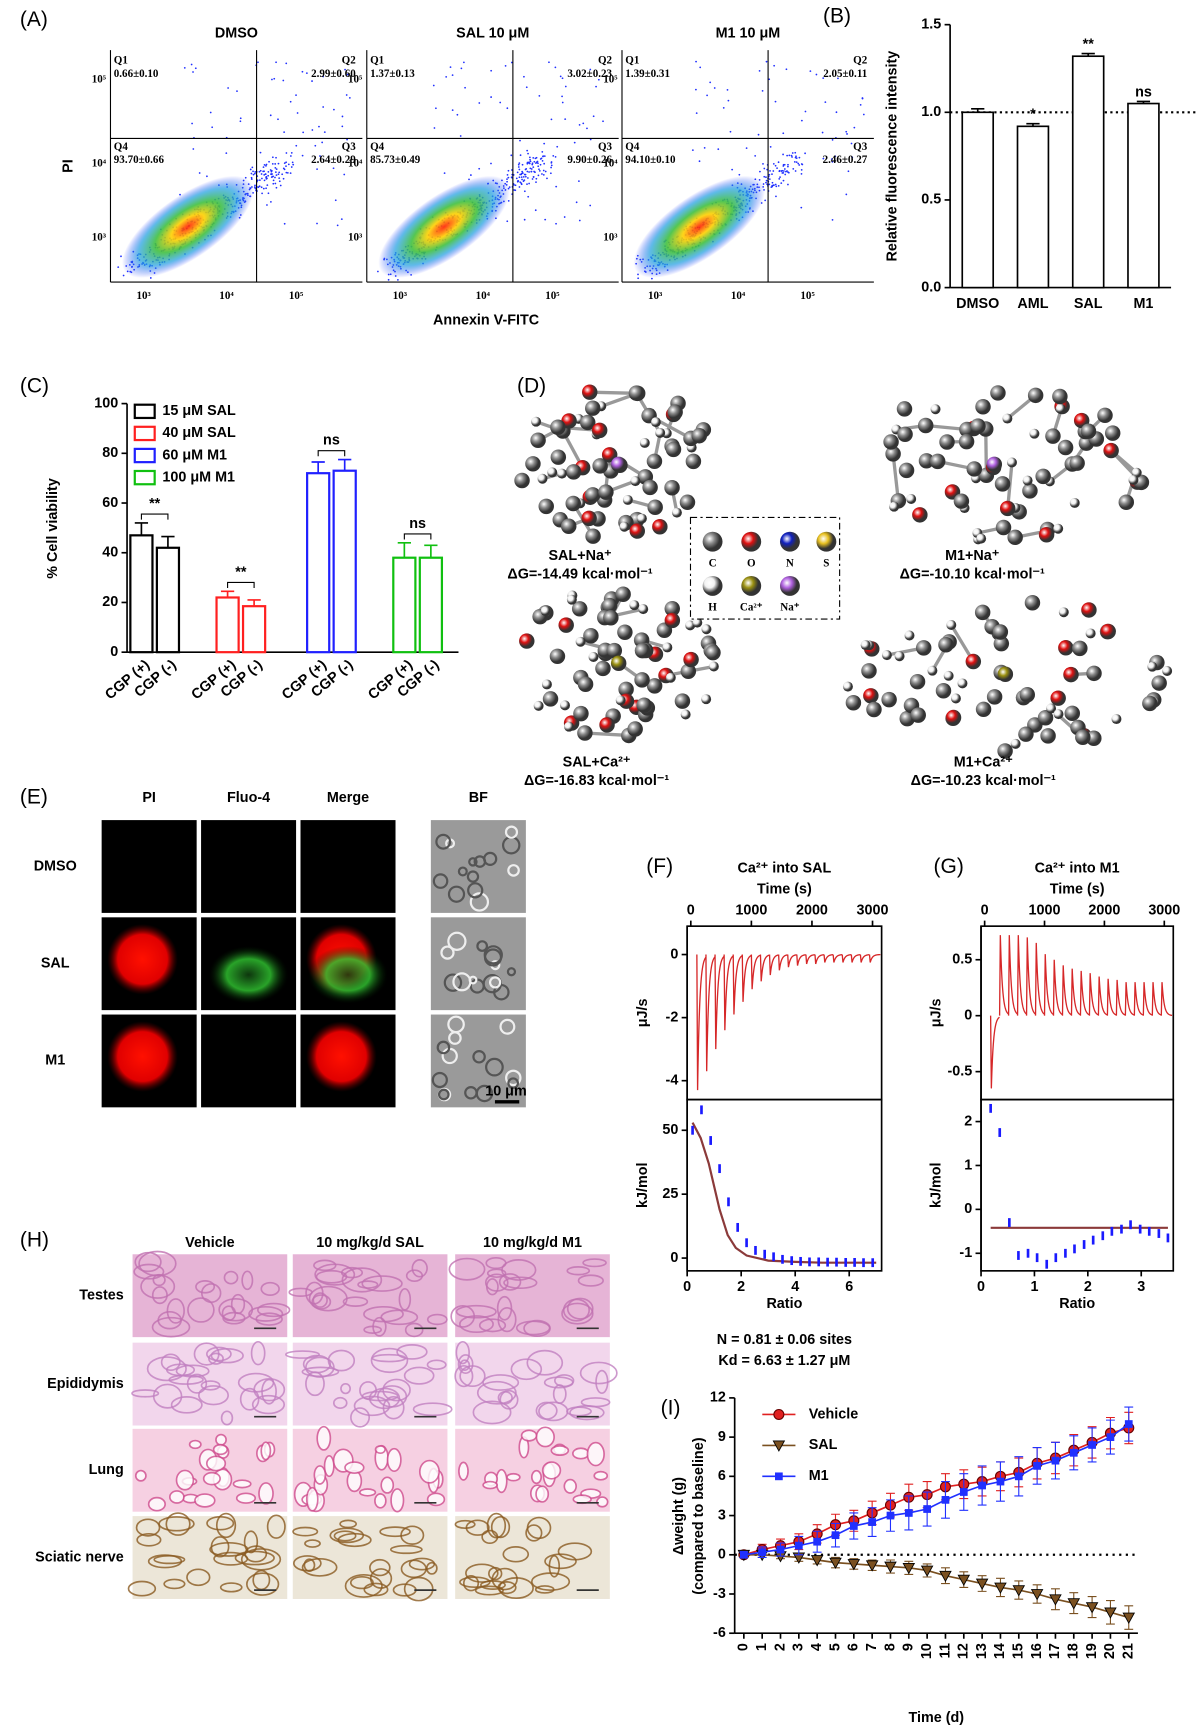 The width and height of the screenshot is (1202, 1733). What do you see at coordinates (785, 869) in the screenshot?
I see `chart-title: Ca²⁺ into SAL` at bounding box center [785, 869].